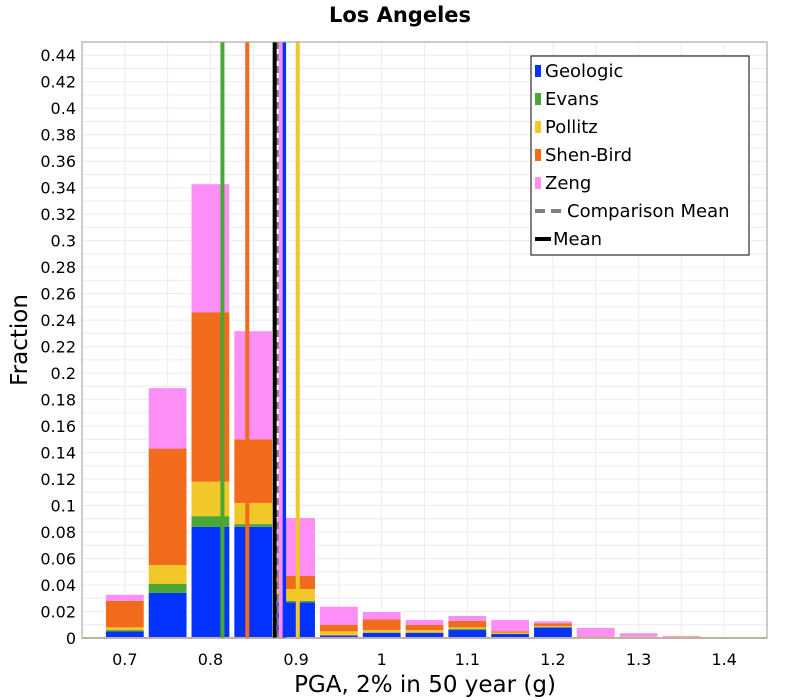 This screenshot has width=800, height=700. I want to click on y-tick-label: 0.02, so click(58, 612).